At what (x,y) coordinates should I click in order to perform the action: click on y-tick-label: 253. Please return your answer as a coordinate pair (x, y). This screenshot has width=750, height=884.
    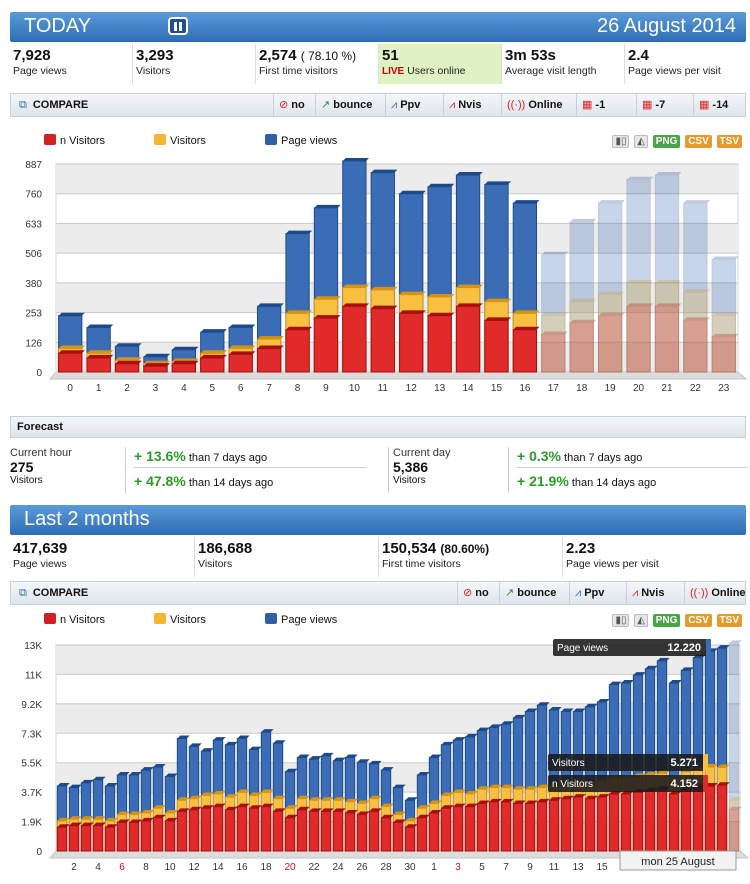
    Looking at the image, I should click on (33, 314).